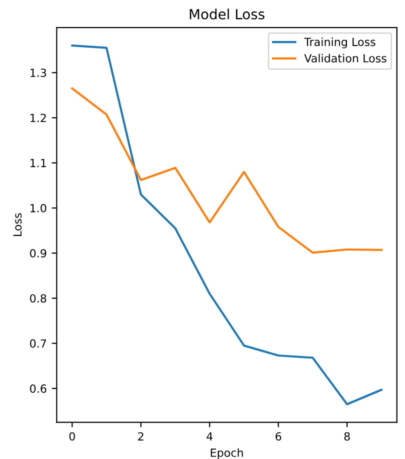 Image resolution: width=405 pixels, height=459 pixels. I want to click on y-tick-label: 1.0, so click(38, 208).